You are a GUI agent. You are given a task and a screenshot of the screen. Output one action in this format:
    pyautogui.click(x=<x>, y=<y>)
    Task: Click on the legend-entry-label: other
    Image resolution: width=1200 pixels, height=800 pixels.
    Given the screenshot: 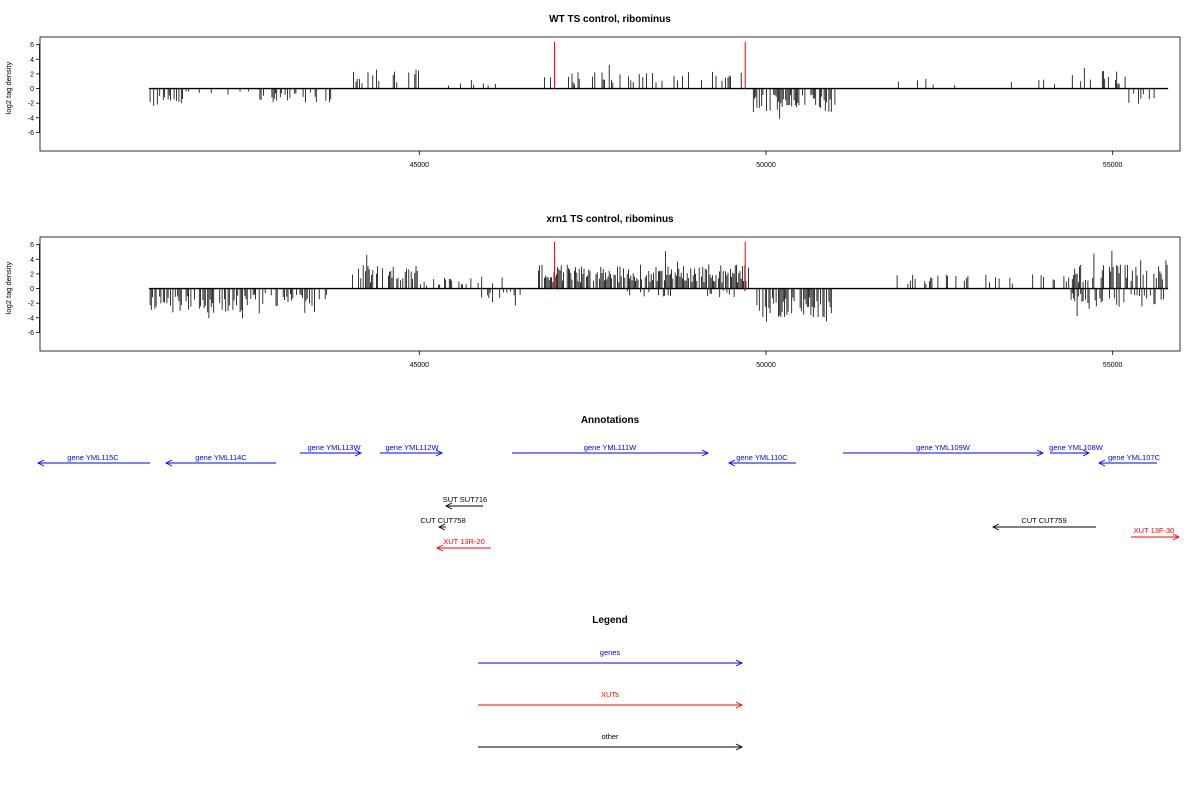 What is the action you would take?
    pyautogui.click(x=610, y=736)
    